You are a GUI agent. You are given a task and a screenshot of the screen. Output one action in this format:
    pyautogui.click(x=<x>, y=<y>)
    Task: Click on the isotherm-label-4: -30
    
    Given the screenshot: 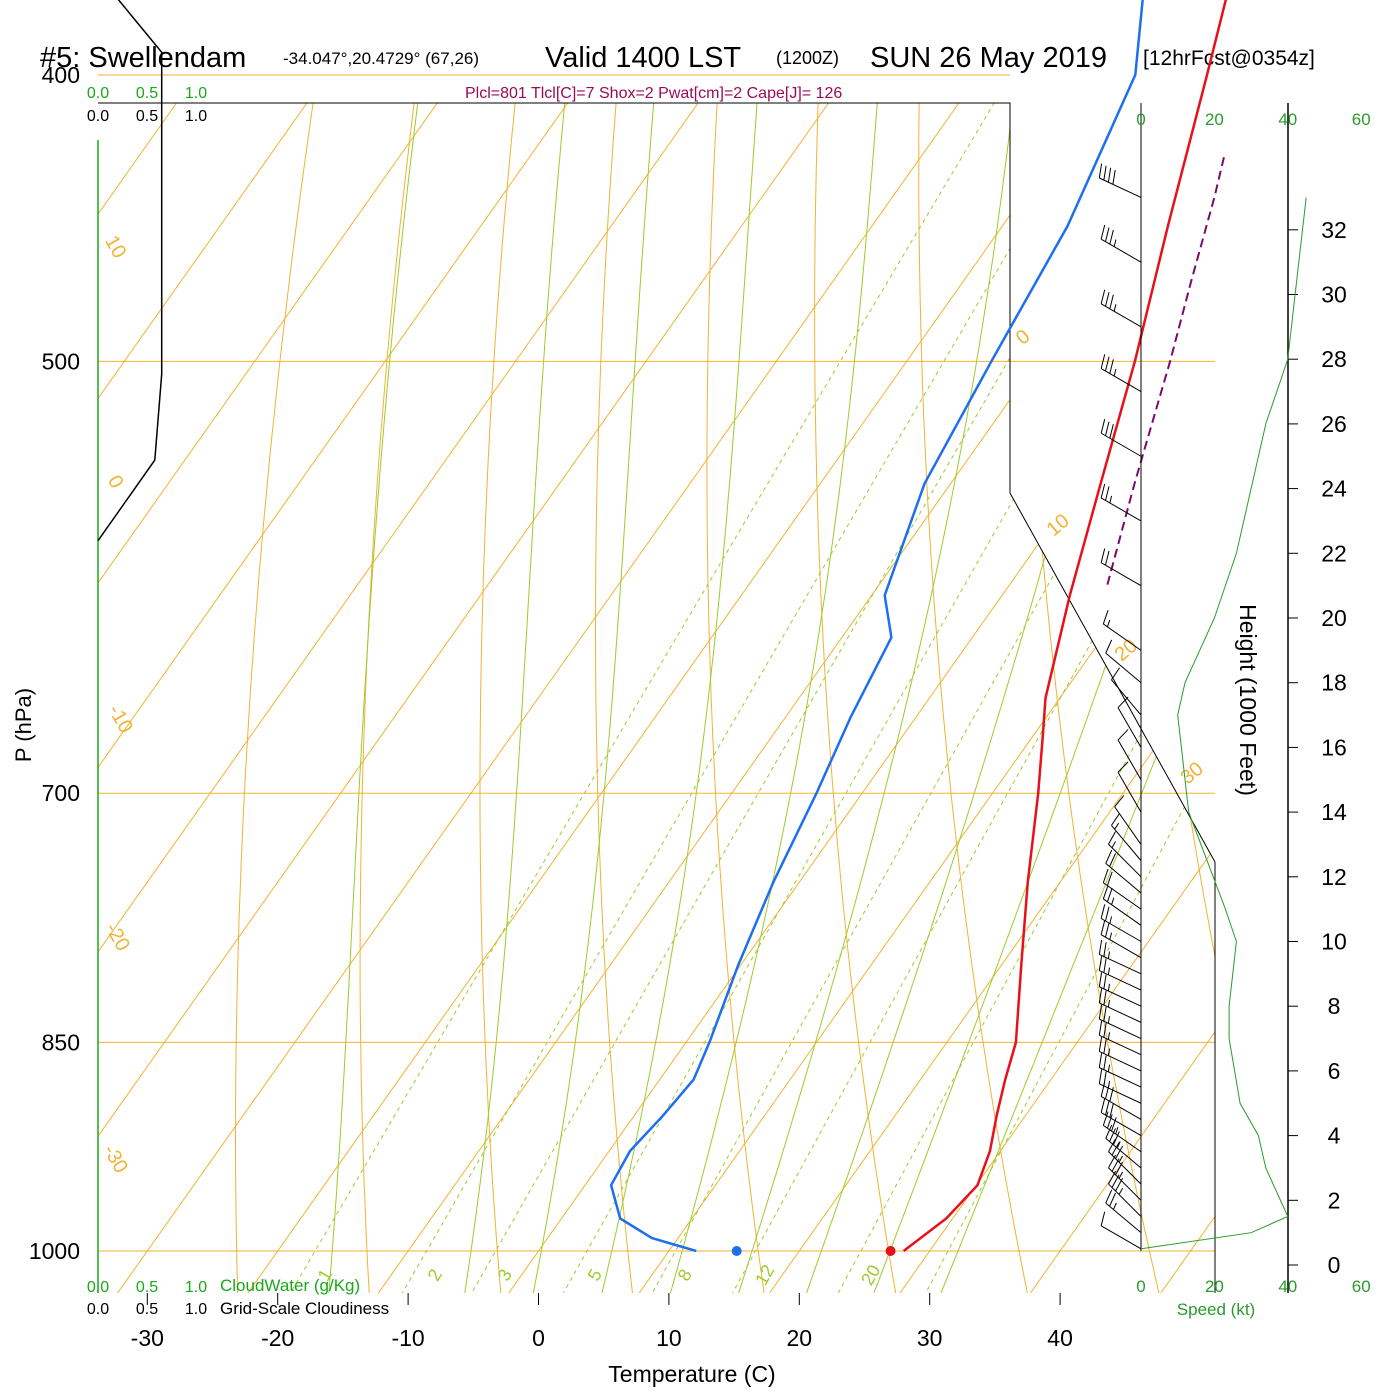 What is the action you would take?
    pyautogui.click(x=115, y=1159)
    